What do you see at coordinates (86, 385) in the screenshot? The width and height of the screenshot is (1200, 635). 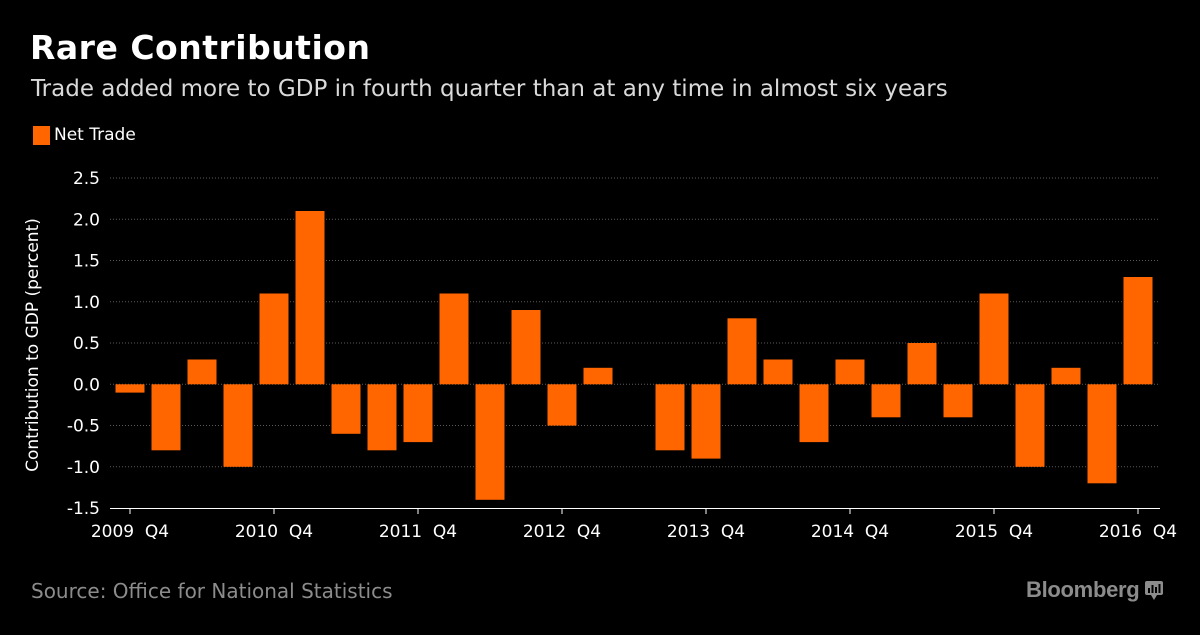 I see `y-tick-label: 0.0` at bounding box center [86, 385].